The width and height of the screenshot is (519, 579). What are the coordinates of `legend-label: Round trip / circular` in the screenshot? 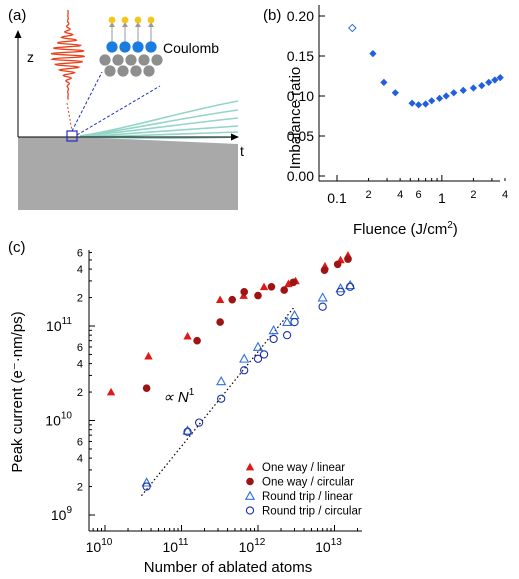 It's located at (312, 512).